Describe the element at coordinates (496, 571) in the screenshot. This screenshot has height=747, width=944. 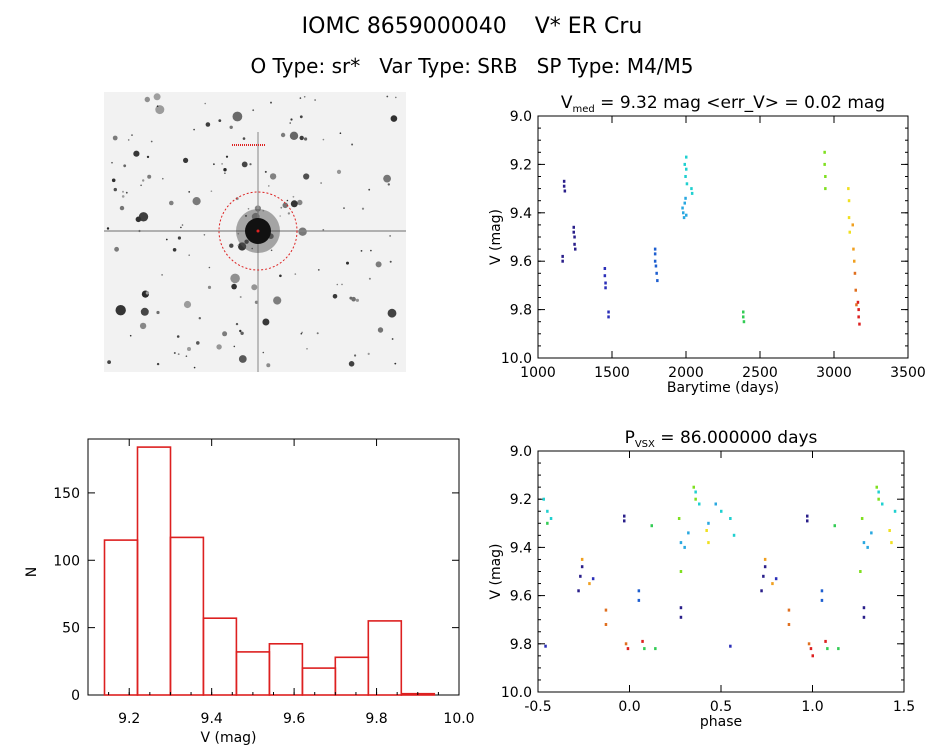
I see `y-axis-label: V (mag)` at that location.